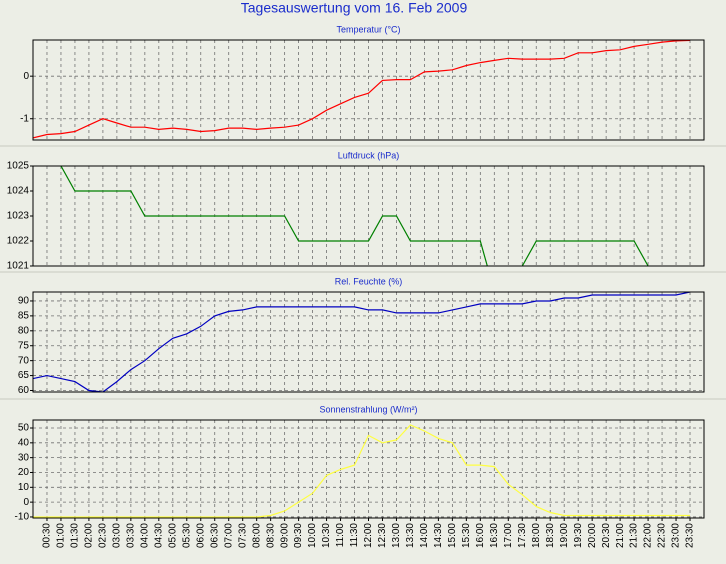 The image size is (726, 564). Describe the element at coordinates (368, 535) in the screenshot. I see `x-tick-label: 12:00` at that location.